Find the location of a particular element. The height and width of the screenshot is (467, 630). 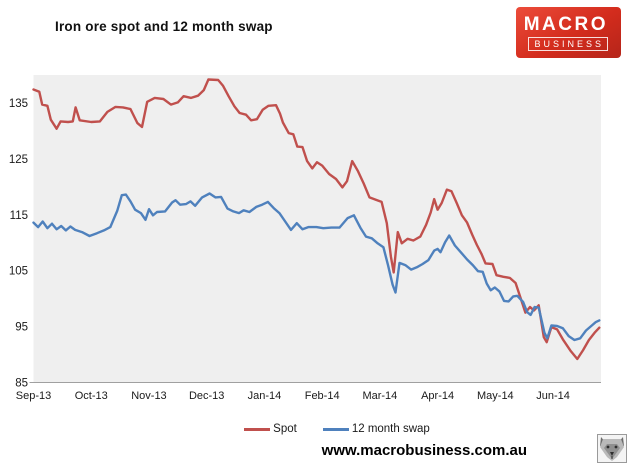

y-tick-label: 105 is located at coordinates (18, 272).